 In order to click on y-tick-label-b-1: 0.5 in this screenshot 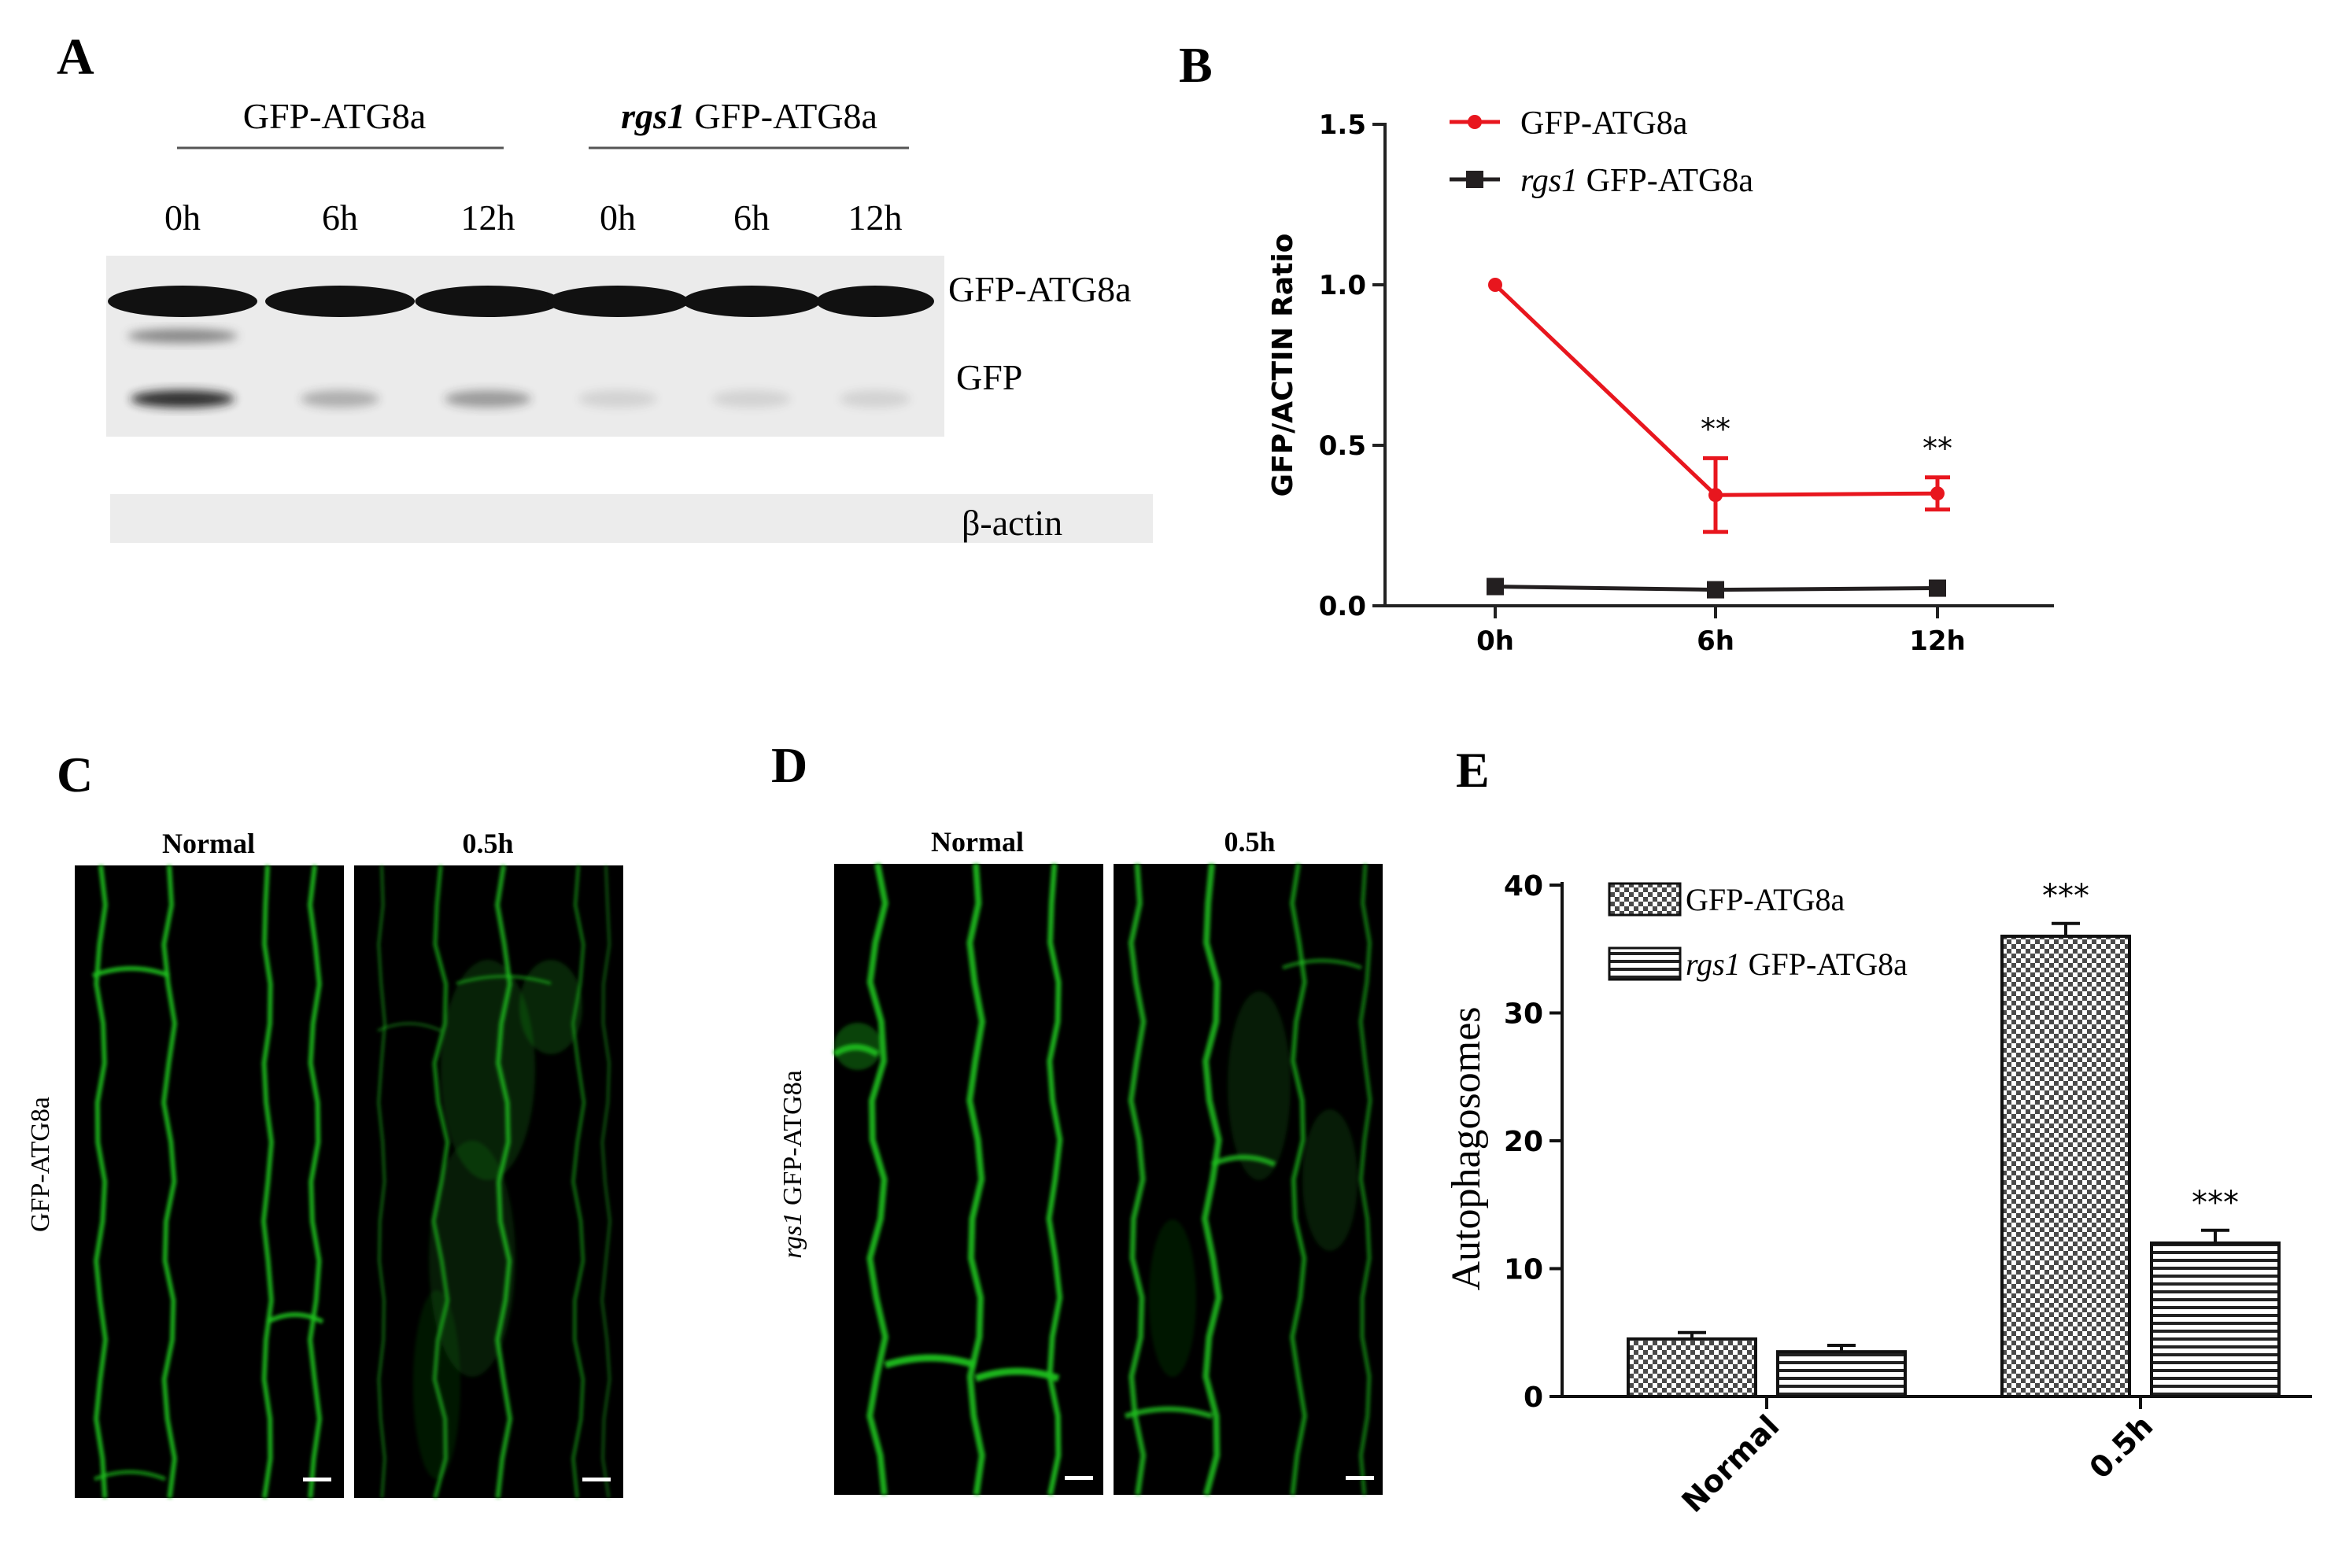, I will do `click(1343, 446)`.